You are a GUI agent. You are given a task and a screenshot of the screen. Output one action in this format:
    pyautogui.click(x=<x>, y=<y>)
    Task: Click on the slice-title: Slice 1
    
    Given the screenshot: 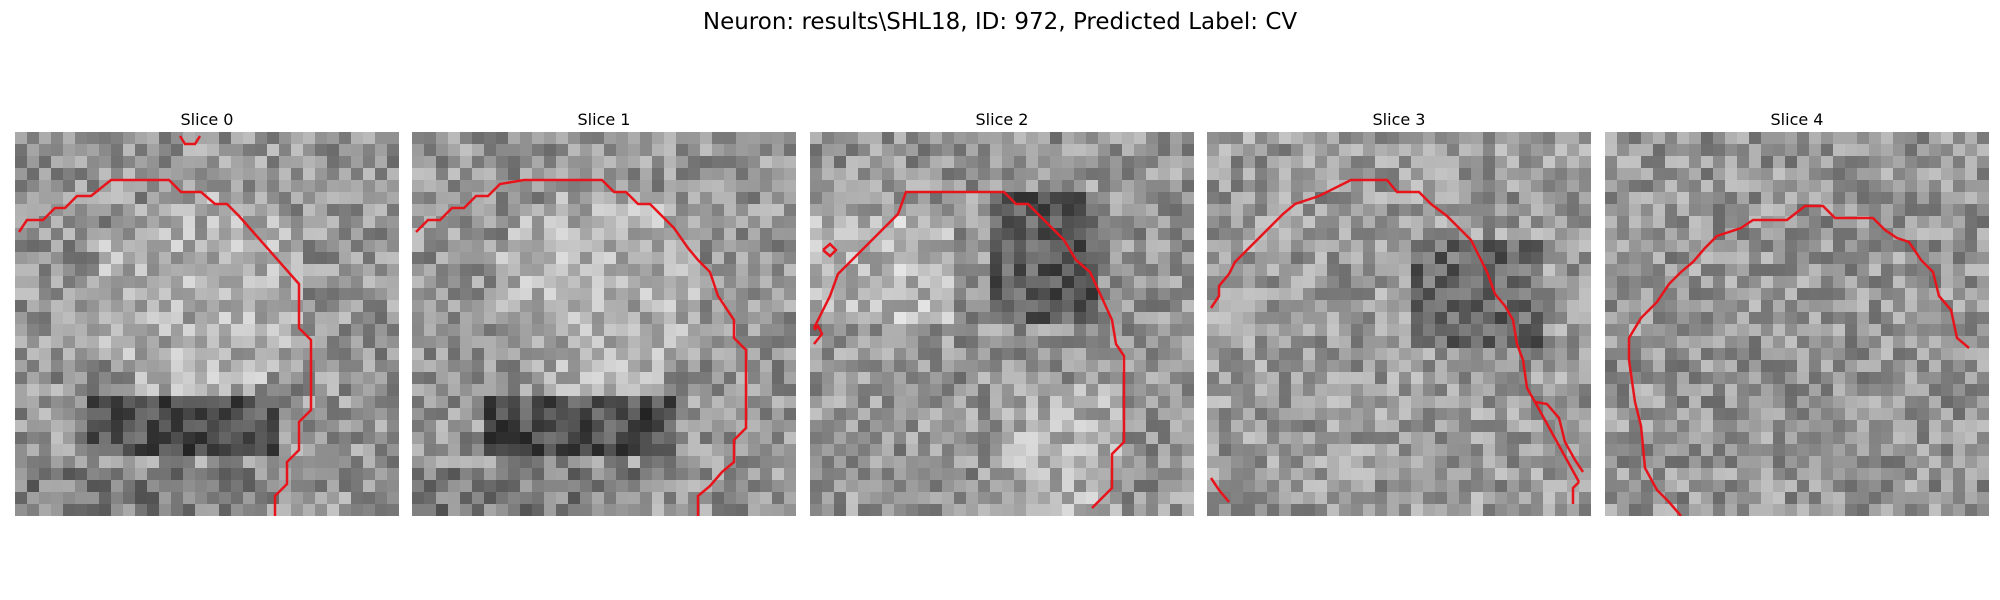 What is the action you would take?
    pyautogui.click(x=604, y=119)
    